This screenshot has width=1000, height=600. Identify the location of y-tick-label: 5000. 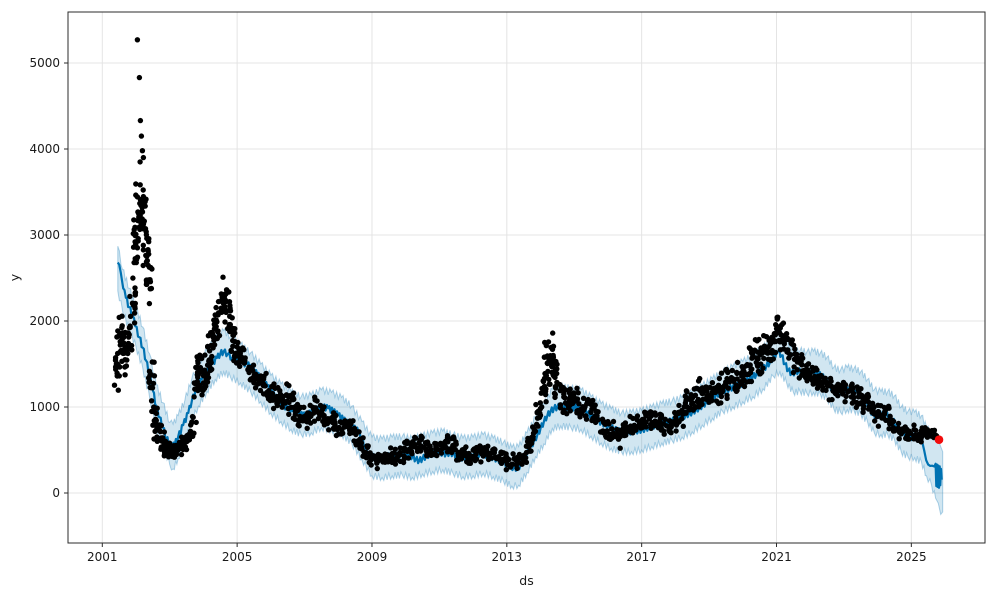
(44, 63).